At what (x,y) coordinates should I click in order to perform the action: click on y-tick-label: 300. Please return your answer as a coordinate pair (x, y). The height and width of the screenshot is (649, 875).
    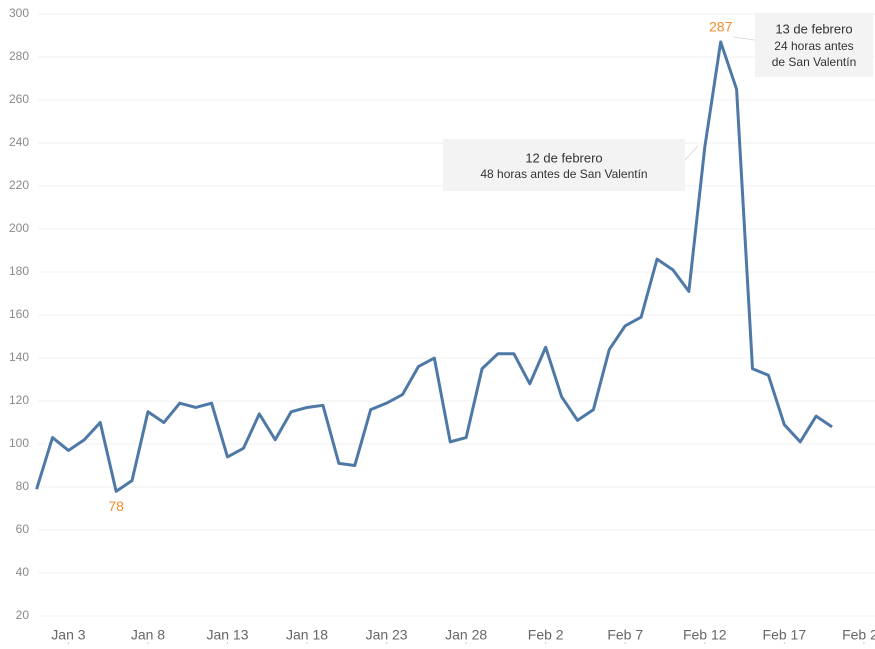
    Looking at the image, I should click on (19, 13).